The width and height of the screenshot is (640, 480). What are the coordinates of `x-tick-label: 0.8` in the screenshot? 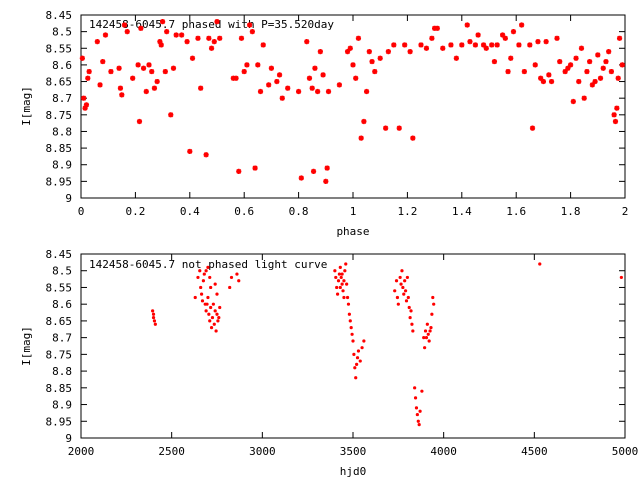 It's located at (299, 211).